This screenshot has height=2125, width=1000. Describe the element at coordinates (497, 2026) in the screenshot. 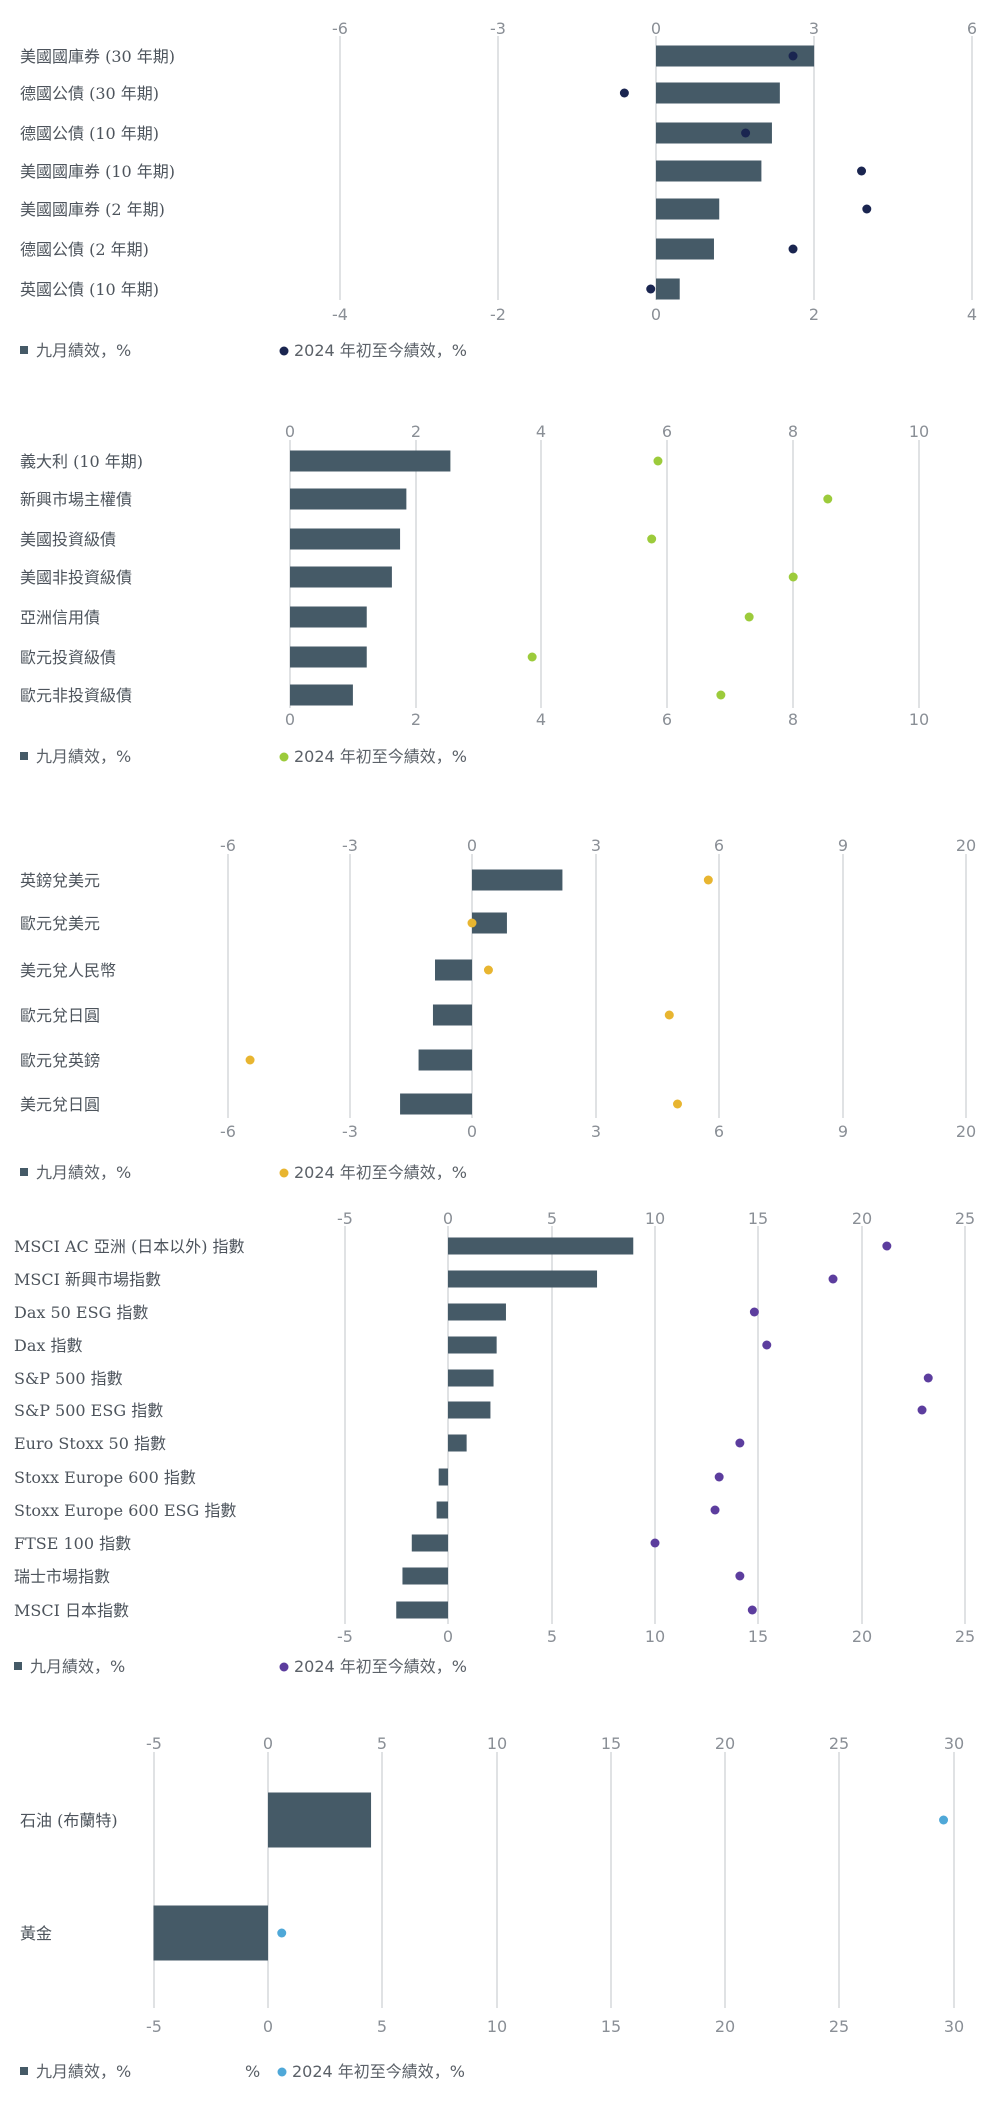

I see `tick-label-bottom: 10` at that location.